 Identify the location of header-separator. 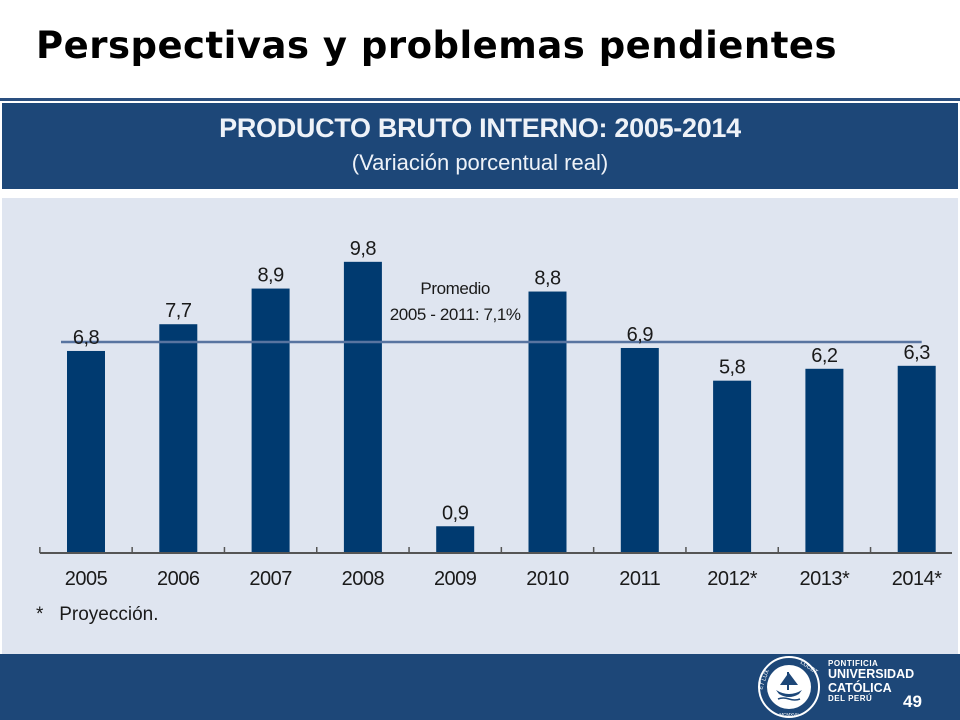
(480, 193).